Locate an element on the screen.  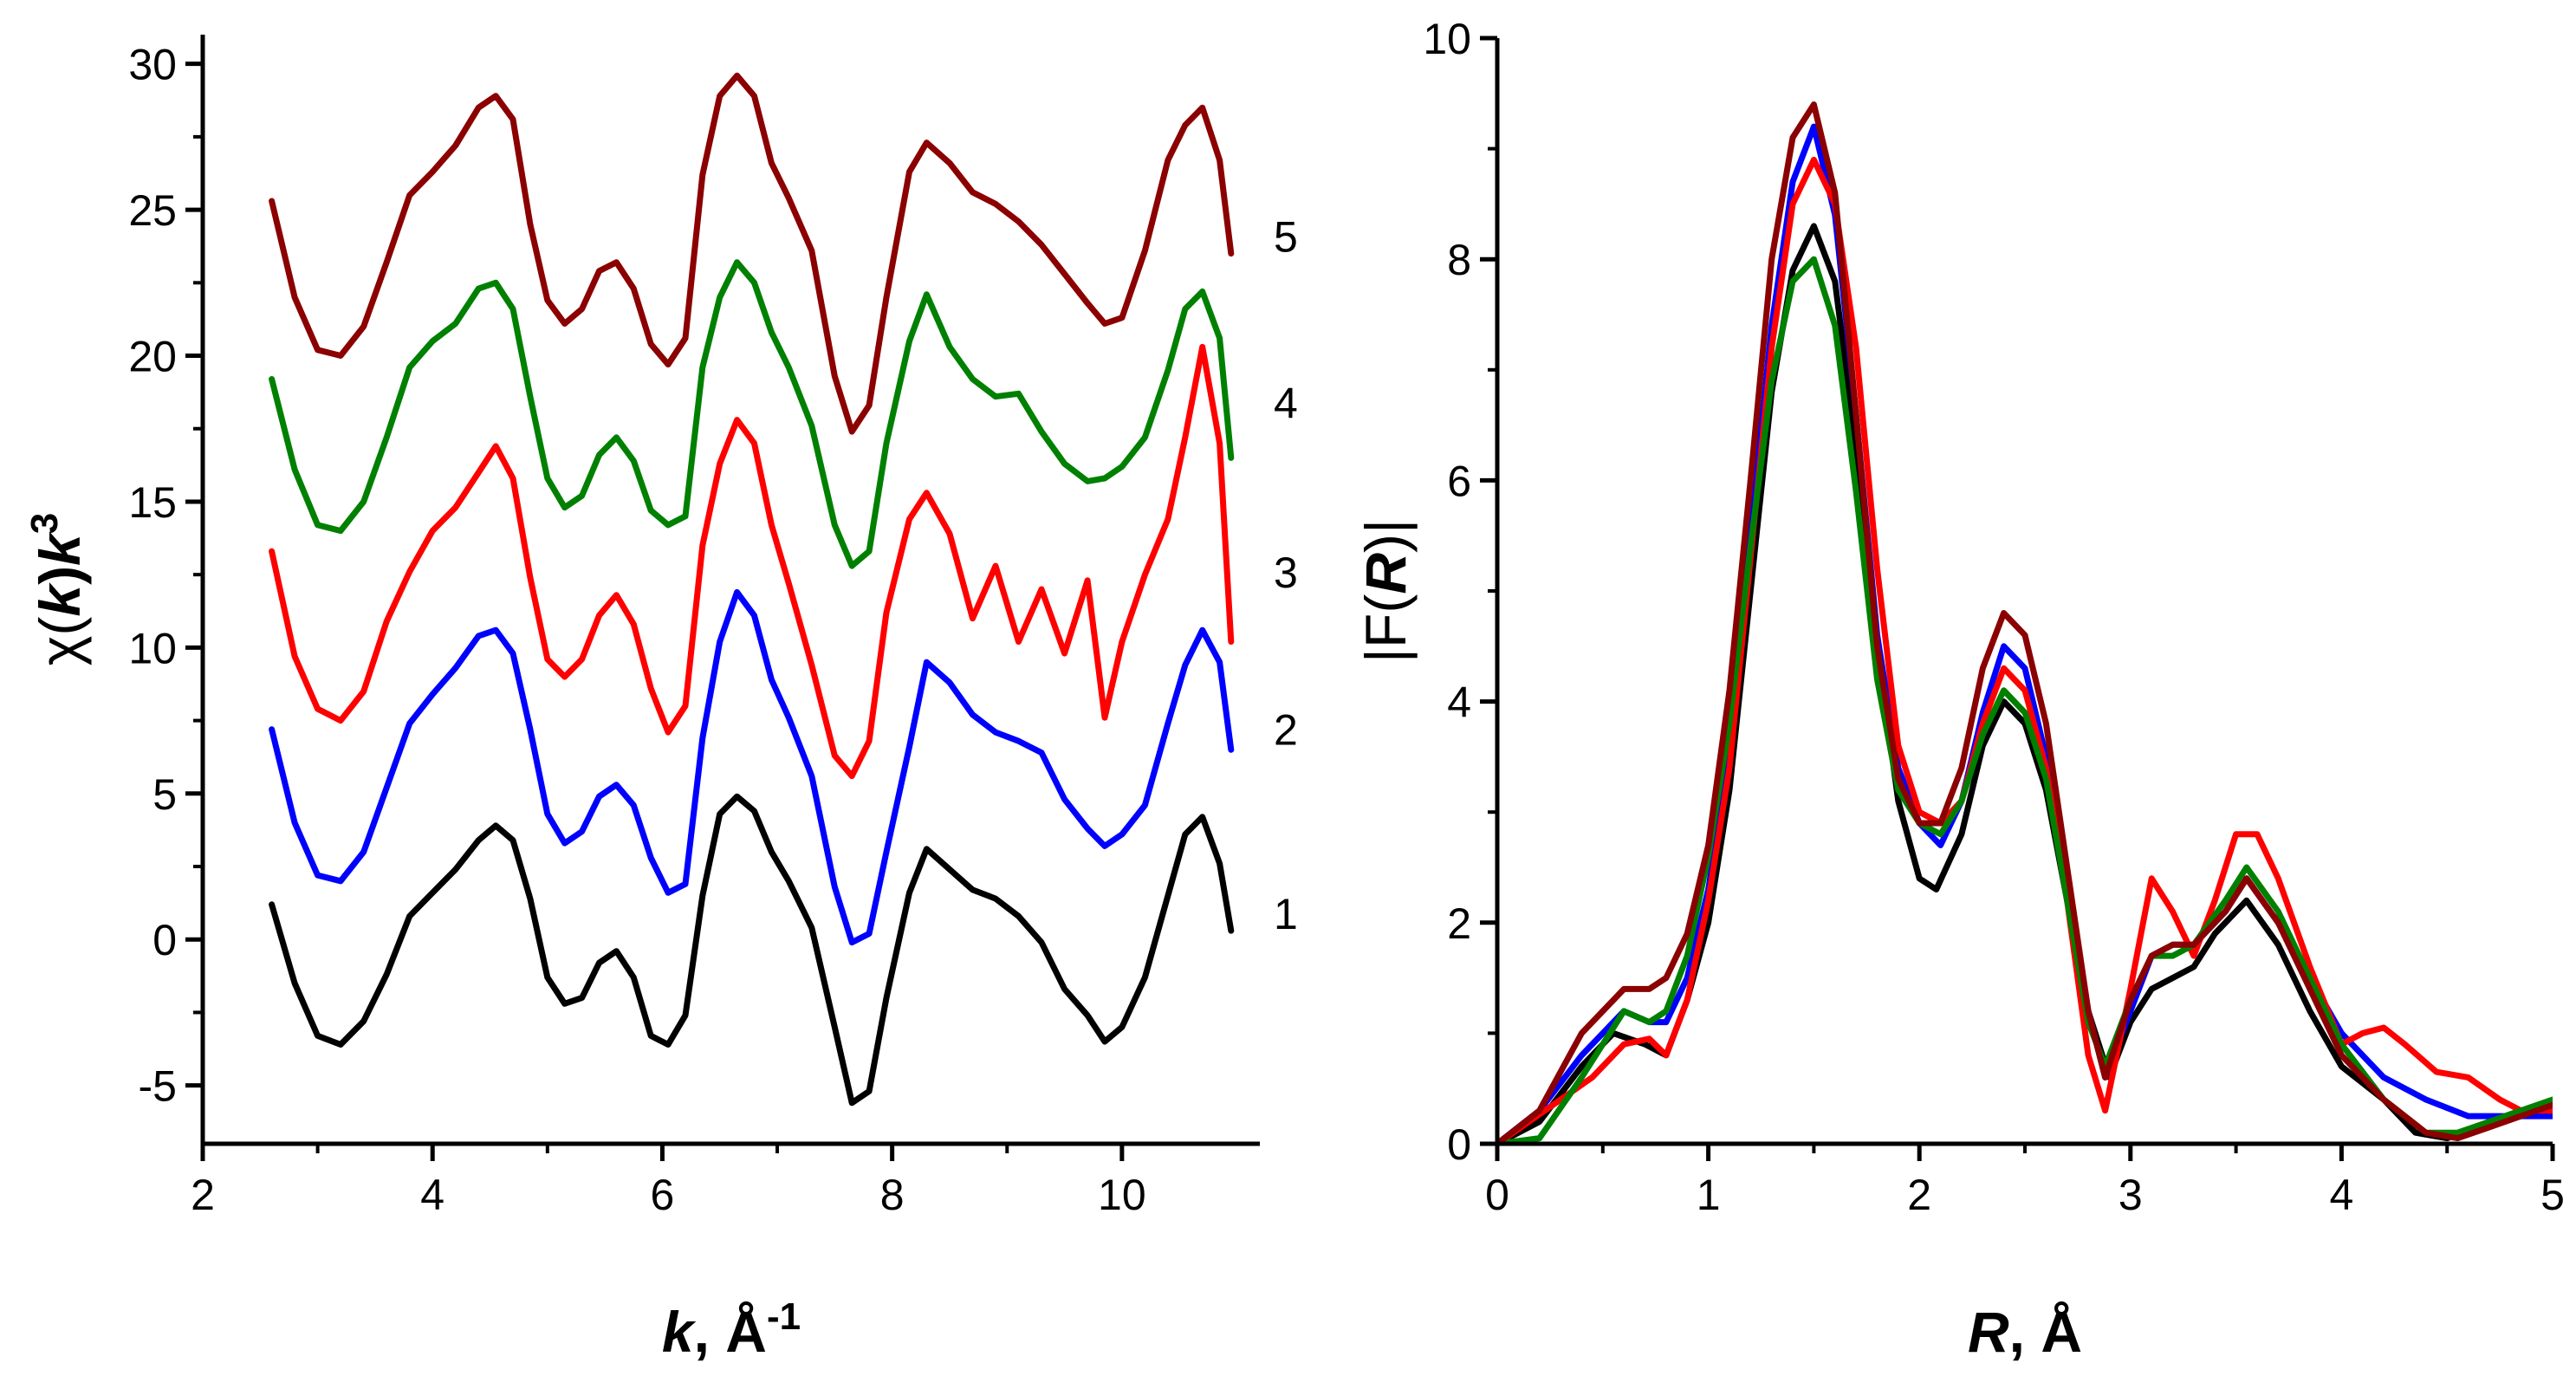
series-tag-1: 1 is located at coordinates (1286, 914).